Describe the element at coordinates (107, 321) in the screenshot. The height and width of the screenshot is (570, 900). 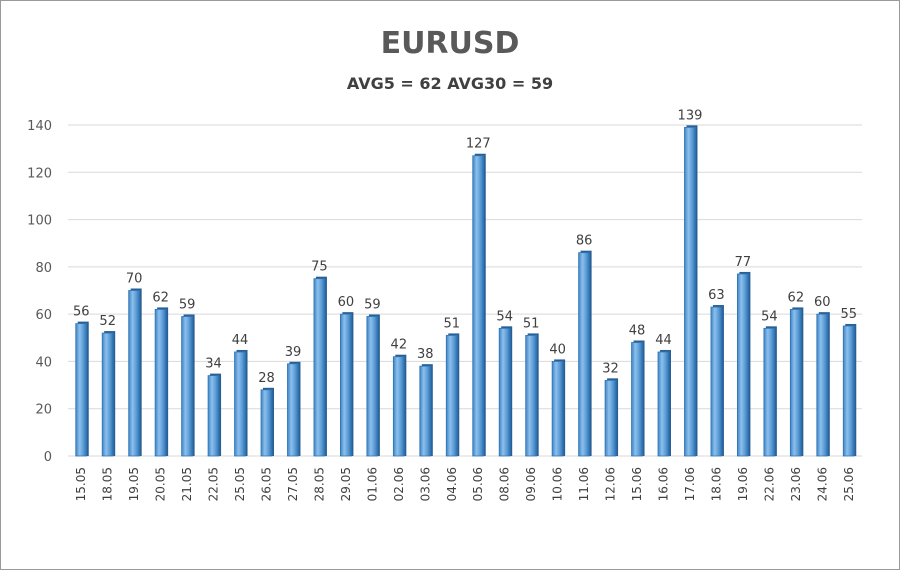
I see `data-label: 52` at that location.